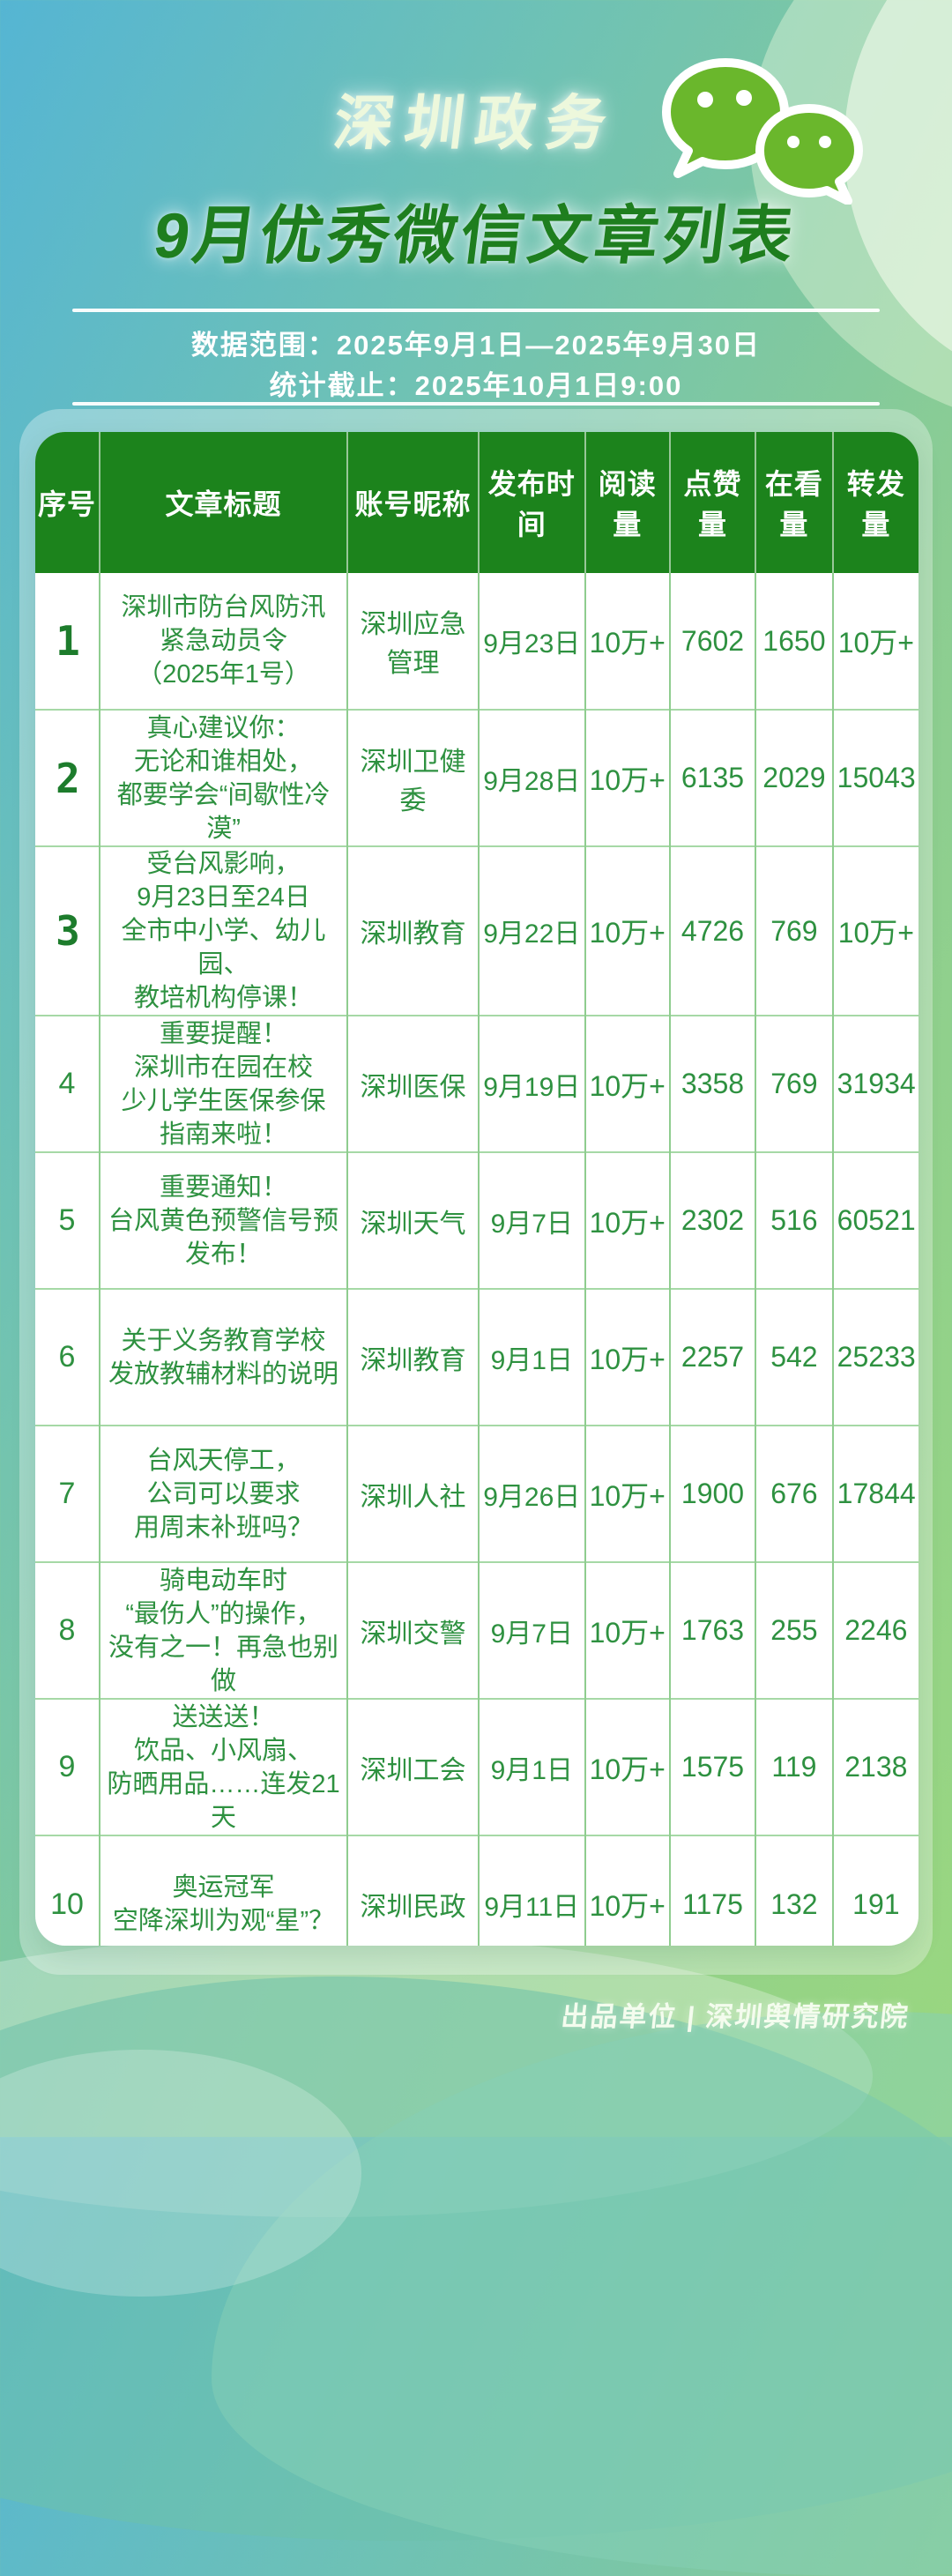 Image resolution: width=952 pixels, height=2576 pixels. What do you see at coordinates (413, 931) in the screenshot?
I see `account-name-cell: 深圳教育` at bounding box center [413, 931].